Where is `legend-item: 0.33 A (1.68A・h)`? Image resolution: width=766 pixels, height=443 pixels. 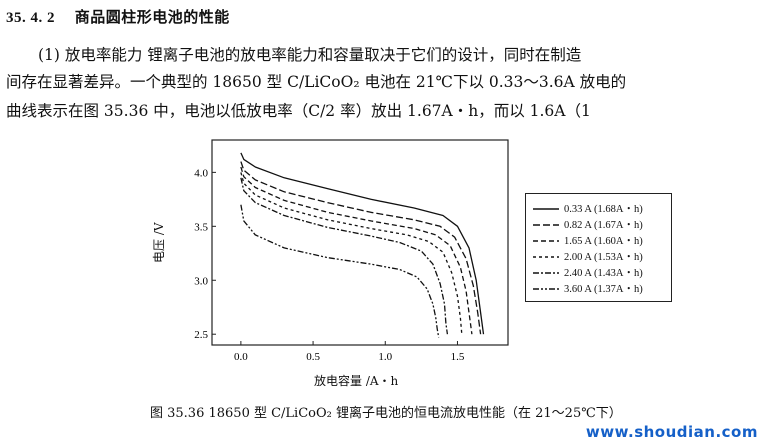
legend-item: 0.33 A (1.68A・h) is located at coordinates (587, 208).